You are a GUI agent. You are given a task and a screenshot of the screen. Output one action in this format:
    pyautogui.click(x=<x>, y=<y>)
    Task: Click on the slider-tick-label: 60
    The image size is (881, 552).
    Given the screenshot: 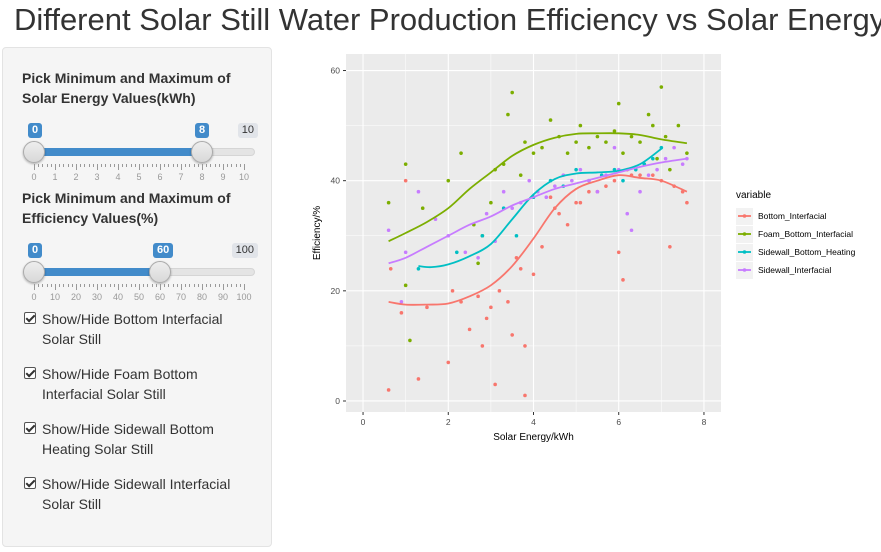 What is the action you would take?
    pyautogui.click(x=160, y=297)
    